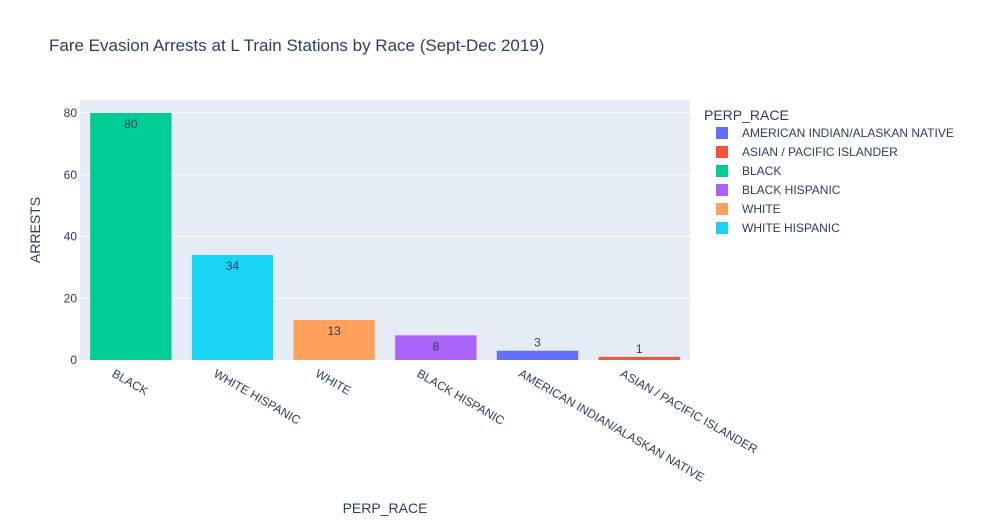 This screenshot has width=985, height=525. Describe the element at coordinates (761, 171) in the screenshot. I see `legend-label: BLACK` at that location.